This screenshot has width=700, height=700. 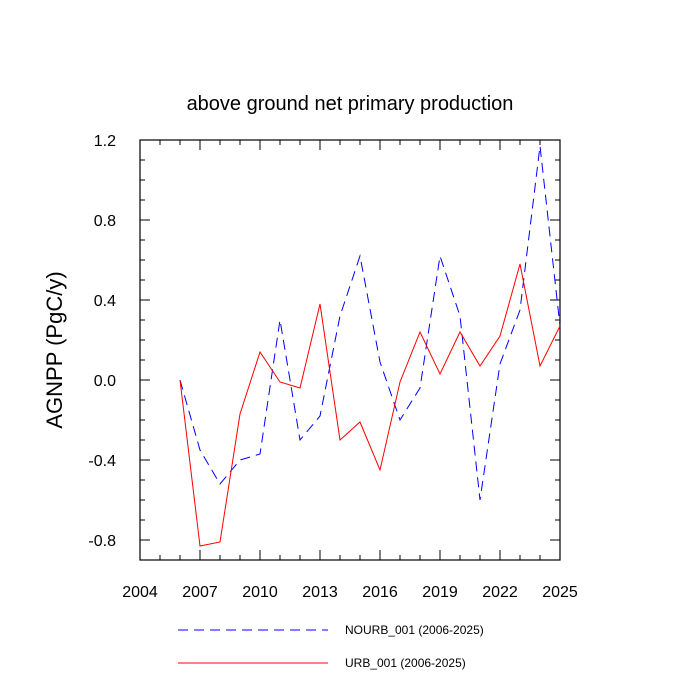 I want to click on x-tick-label: 2007, so click(x=200, y=592).